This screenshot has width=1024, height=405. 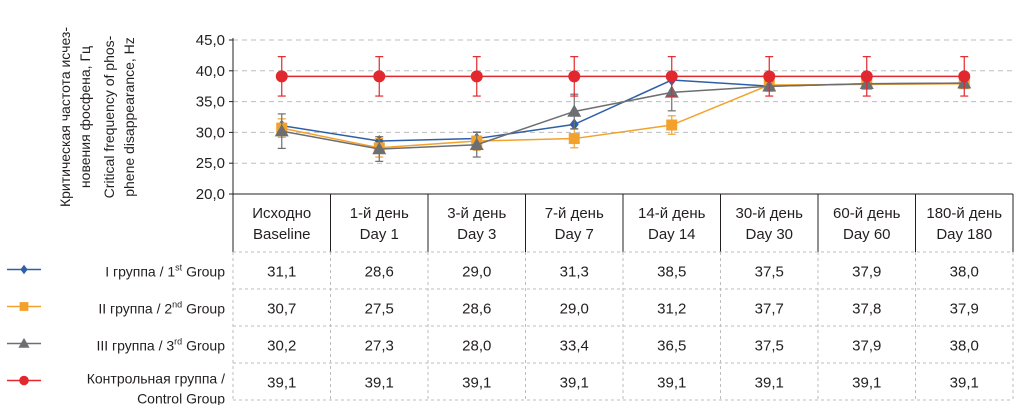 What do you see at coordinates (574, 272) in the screenshot?
I see `table-cell-value: 31,3` at bounding box center [574, 272].